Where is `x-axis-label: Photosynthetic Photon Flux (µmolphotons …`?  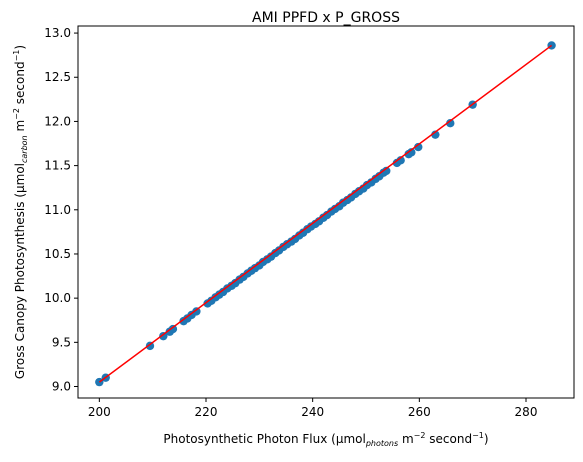 x-axis-label: Photosynthetic Photon Flux (µmolphotons … is located at coordinates (325, 439).